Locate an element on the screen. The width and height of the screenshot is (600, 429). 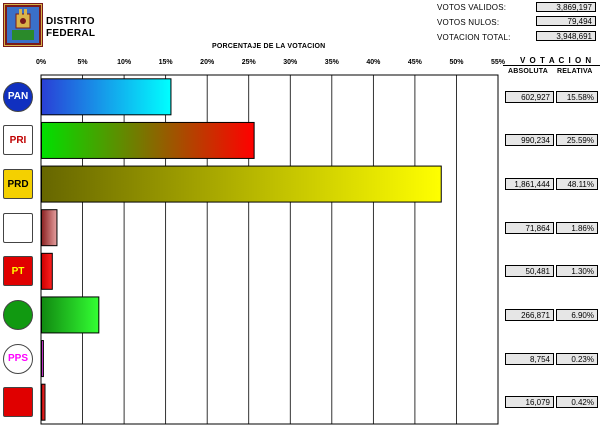
prd-logo-icon: PRD is located at coordinates (18, 184).